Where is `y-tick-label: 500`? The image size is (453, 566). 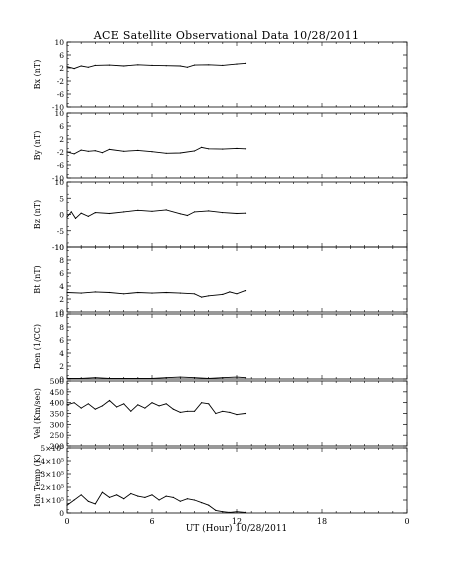
y-tick-label: 500 is located at coordinates (57, 381).